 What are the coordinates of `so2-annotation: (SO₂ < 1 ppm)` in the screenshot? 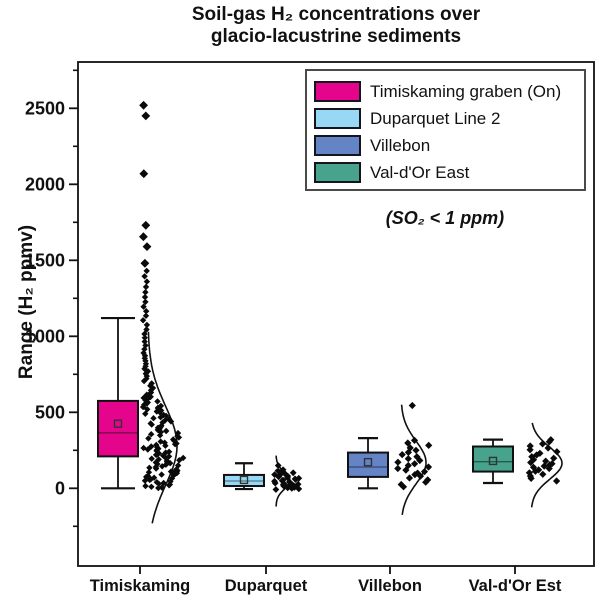 It's located at (445, 218).